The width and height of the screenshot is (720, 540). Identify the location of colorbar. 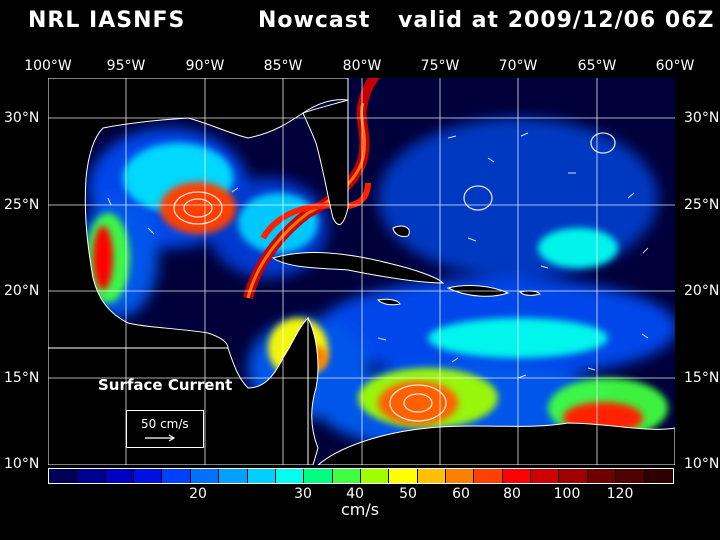
(361, 476).